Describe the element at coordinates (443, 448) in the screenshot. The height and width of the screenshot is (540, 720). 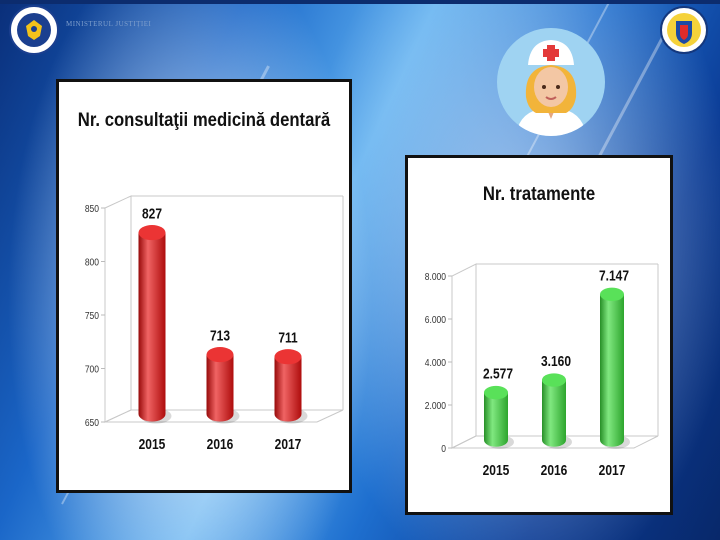
I see `y-tick-label: 0` at that location.